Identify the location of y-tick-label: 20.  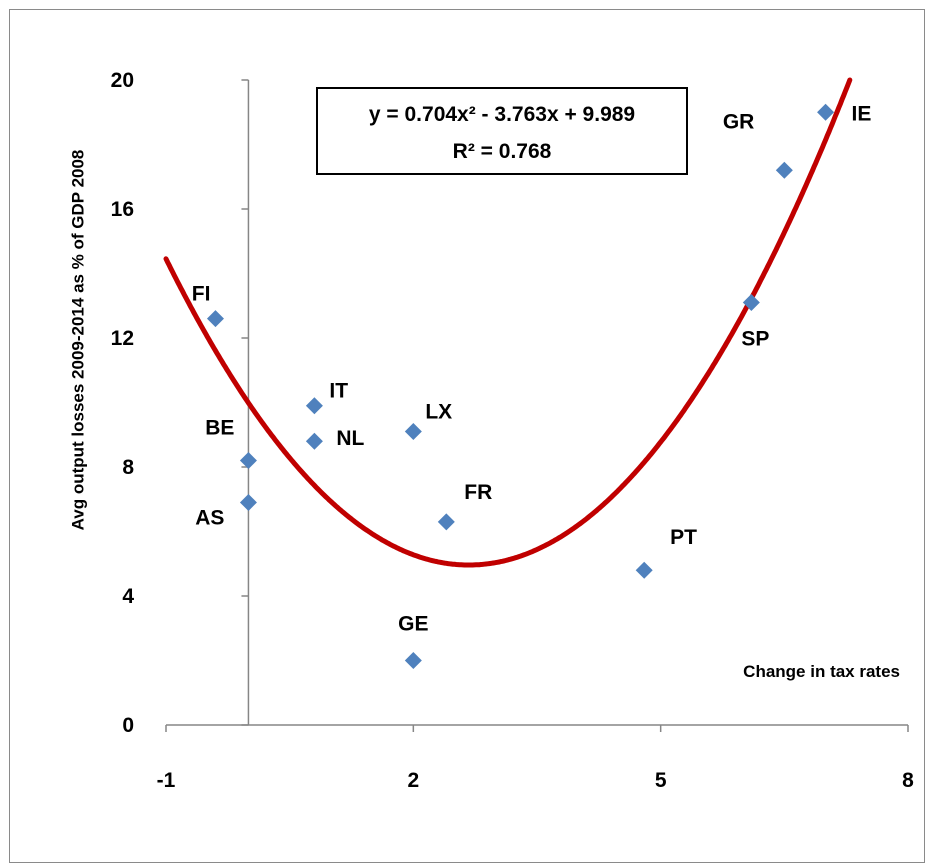
(122, 80).